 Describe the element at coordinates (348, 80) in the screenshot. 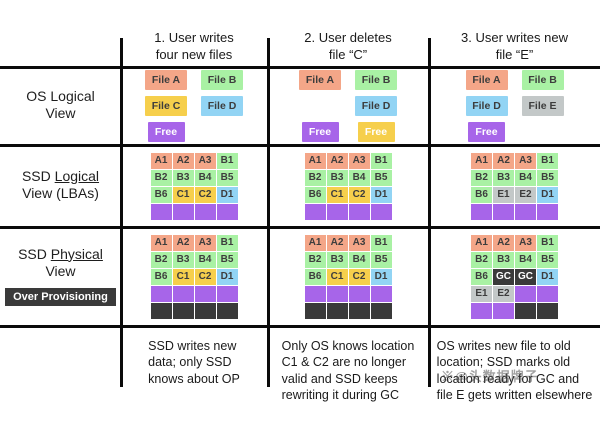

I see `file-chip-row: File A File B` at that location.